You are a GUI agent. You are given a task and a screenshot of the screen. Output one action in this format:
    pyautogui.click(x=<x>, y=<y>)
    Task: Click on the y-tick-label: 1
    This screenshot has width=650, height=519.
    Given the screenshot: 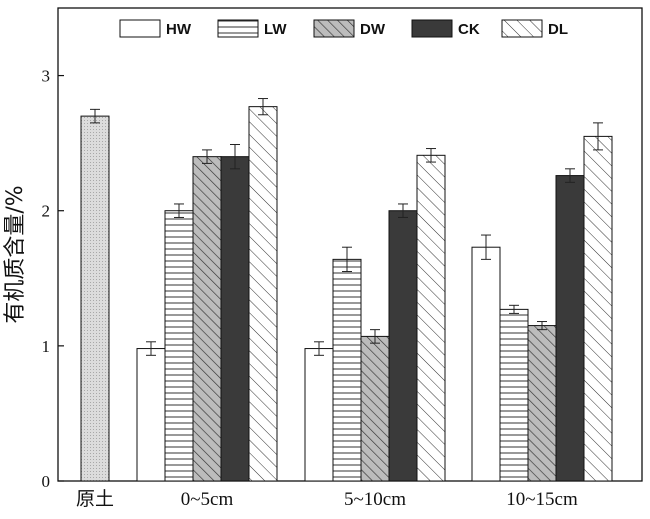 What is the action you would take?
    pyautogui.click(x=46, y=346)
    